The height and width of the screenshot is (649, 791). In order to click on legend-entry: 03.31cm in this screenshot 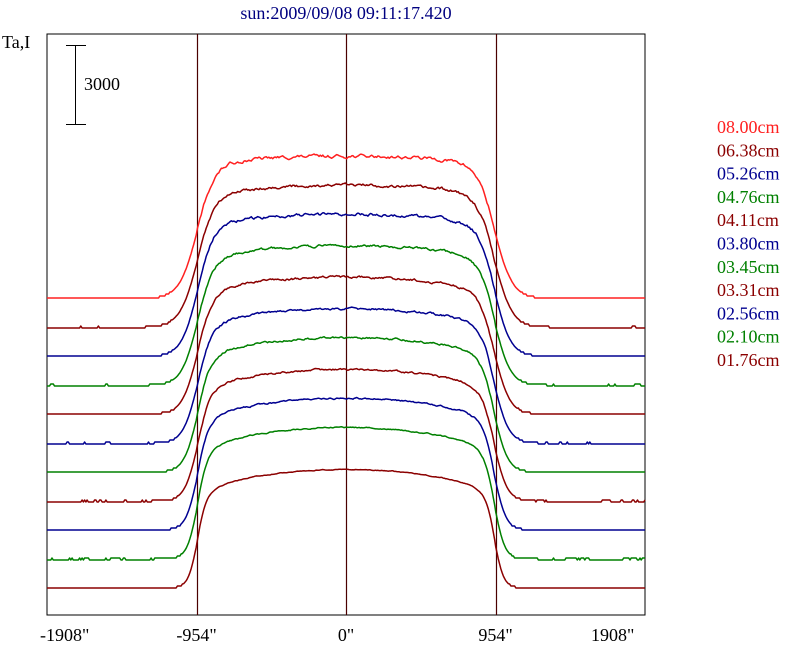, I will do `click(748, 290)`.